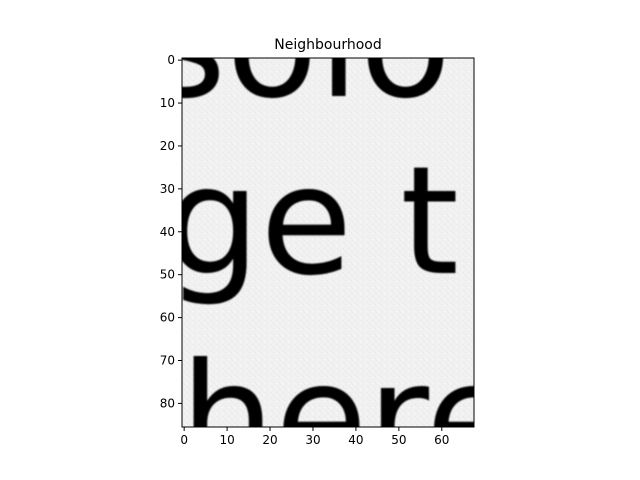 The height and width of the screenshot is (480, 640). Describe the element at coordinates (441, 440) in the screenshot. I see `x-tick-label: 60` at that location.